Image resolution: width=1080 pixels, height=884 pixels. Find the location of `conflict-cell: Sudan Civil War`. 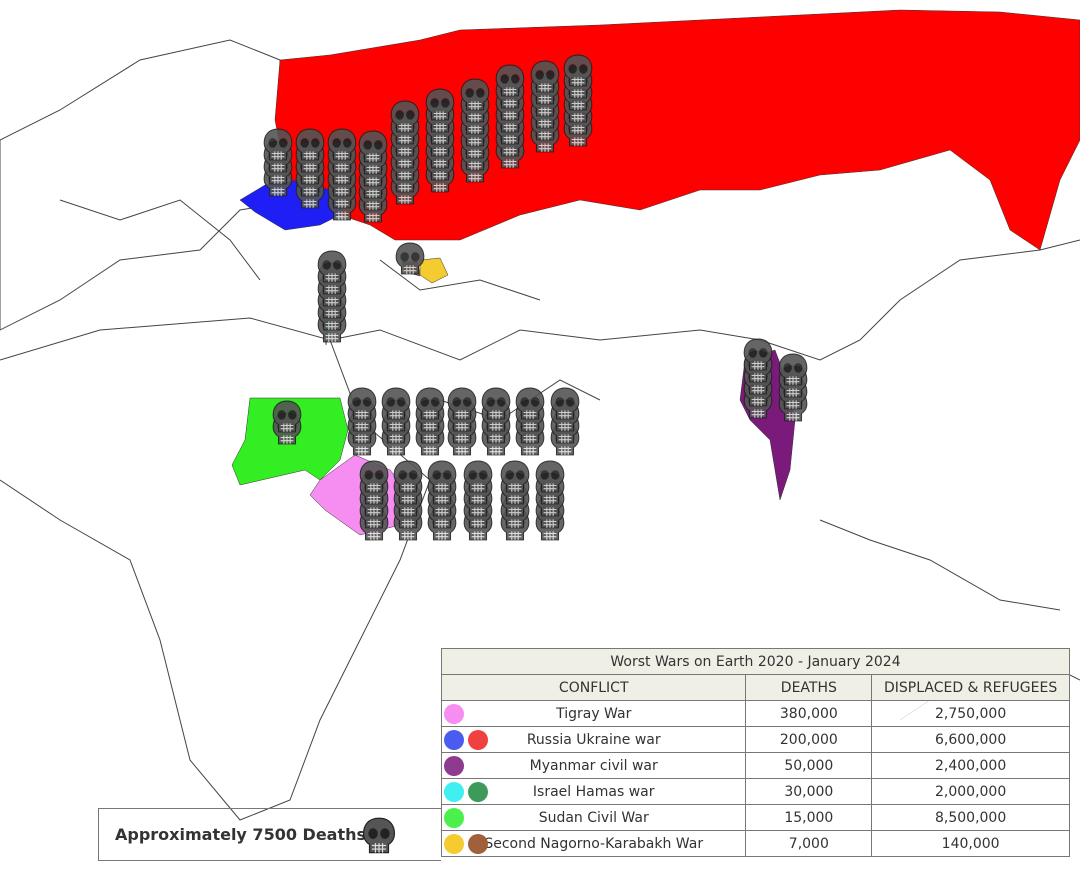

conflict-cell: Sudan Civil War is located at coordinates (593, 817).